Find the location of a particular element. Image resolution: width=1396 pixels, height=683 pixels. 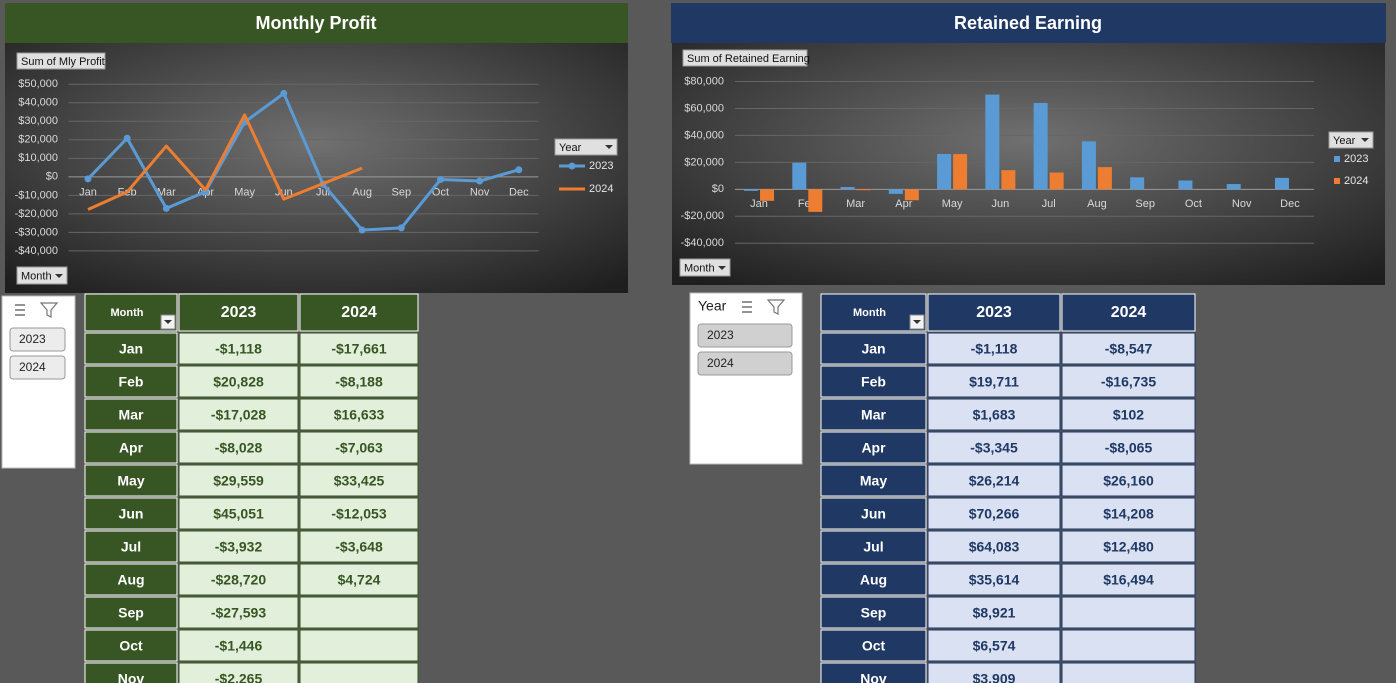

x-tick-label: Oct is located at coordinates (440, 193).